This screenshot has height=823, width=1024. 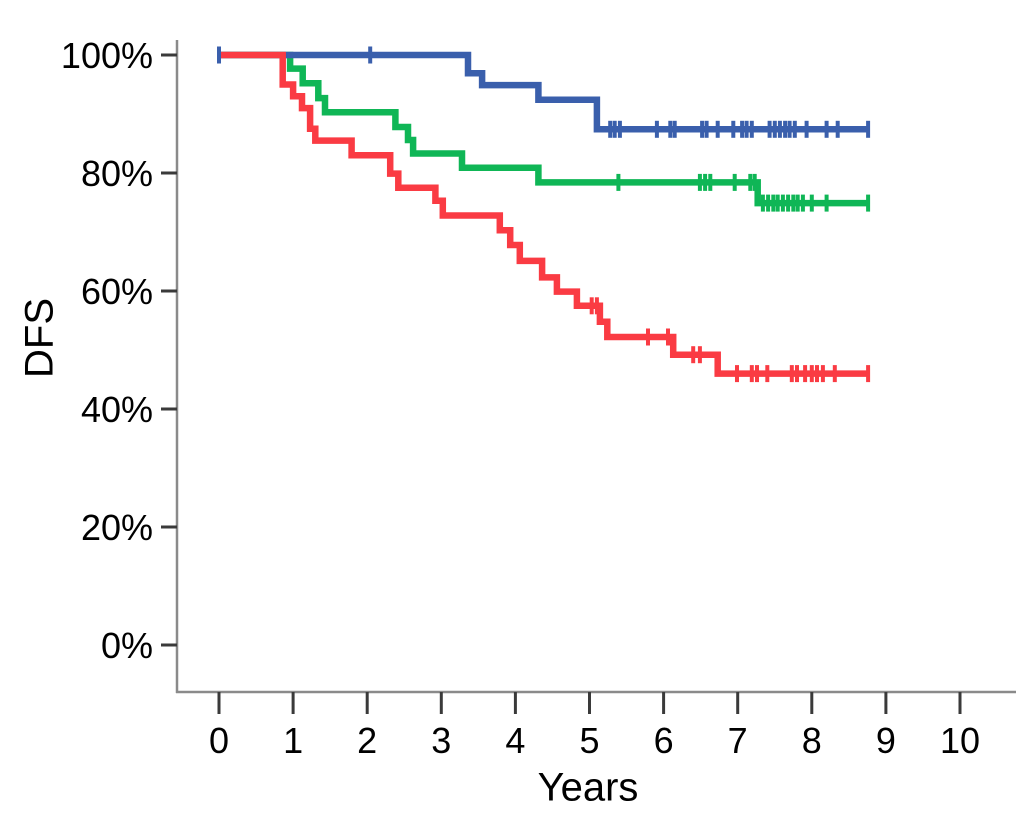 What do you see at coordinates (588, 787) in the screenshot?
I see `x-axis-title: Years` at bounding box center [588, 787].